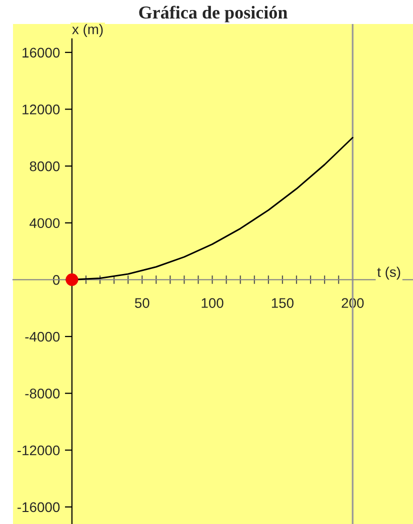 The width and height of the screenshot is (413, 524). What do you see at coordinates (56, 280) in the screenshot?
I see `y-tick-label: 0` at bounding box center [56, 280].